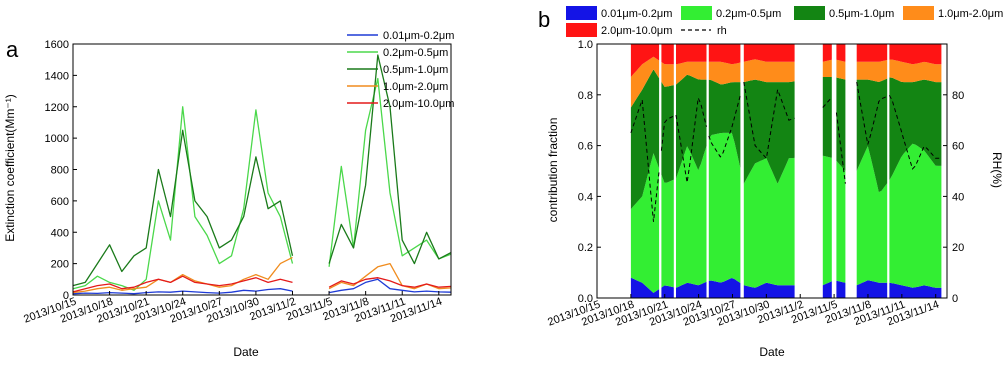  Describe the element at coordinates (553, 170) in the screenshot. I see `panel-b-y-axis-label: contribution fraction` at that location.